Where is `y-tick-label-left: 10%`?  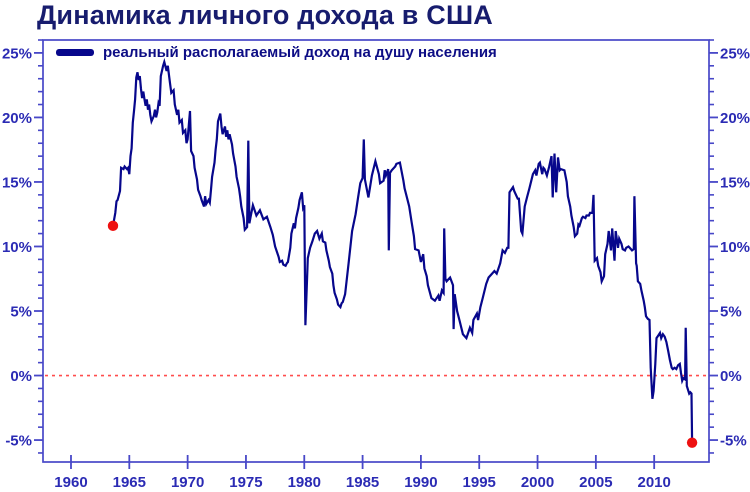
y-tick-label-left: 10% is located at coordinates (17, 247).